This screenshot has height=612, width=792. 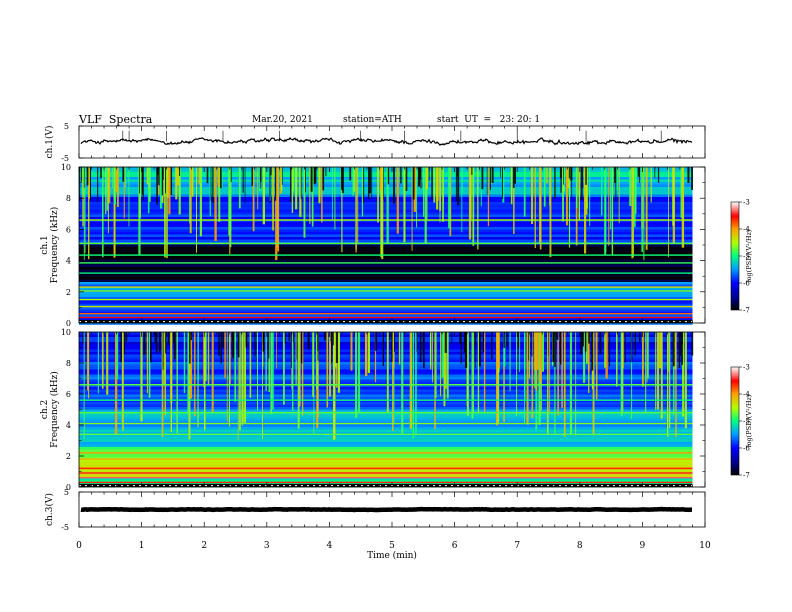 What do you see at coordinates (49, 142) in the screenshot?
I see `y-axis-label: ch.1(V)` at bounding box center [49, 142].